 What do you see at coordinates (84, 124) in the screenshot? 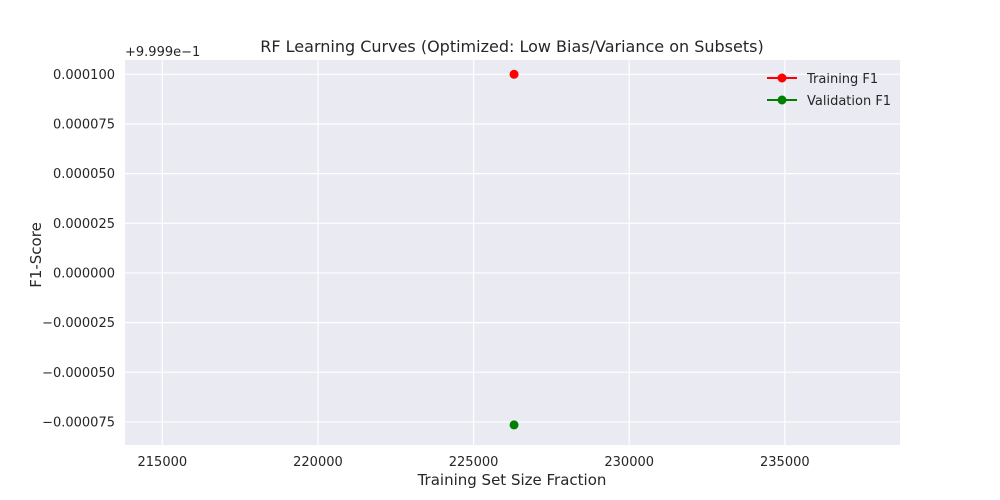
I see `y-tick-label: 0.000075` at bounding box center [84, 124].